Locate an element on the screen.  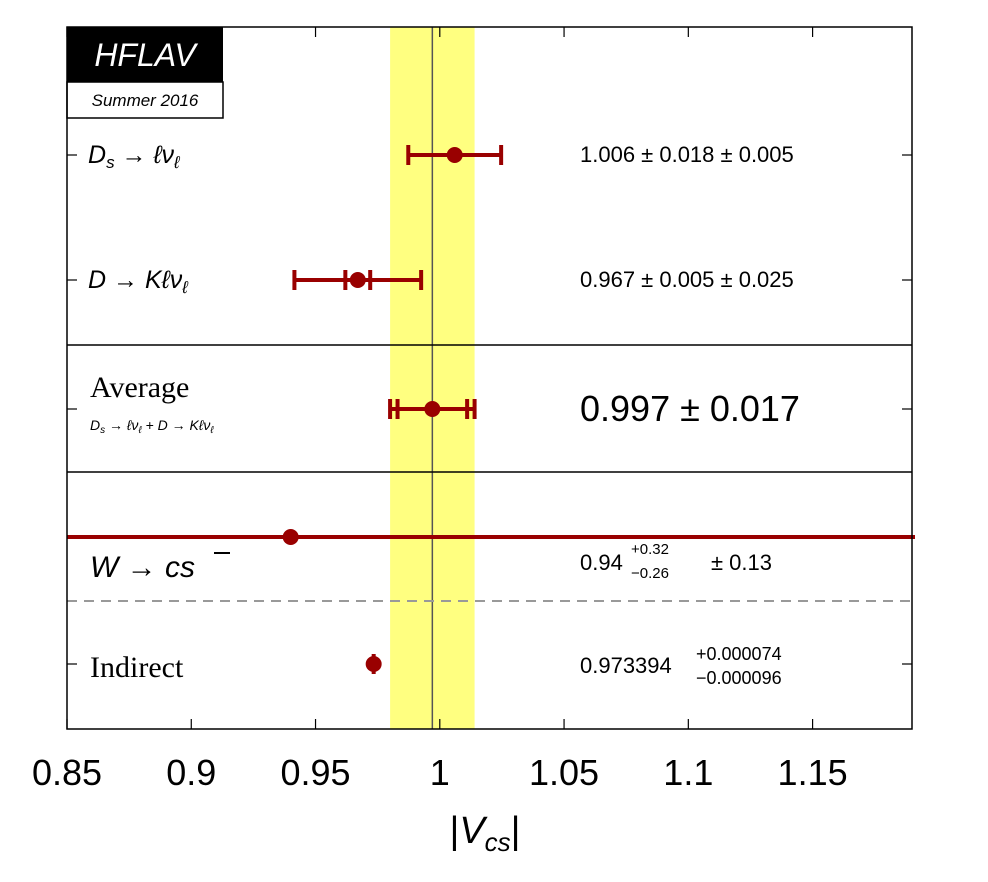
value-w-cs: 0.94 is located at coordinates (601, 562).